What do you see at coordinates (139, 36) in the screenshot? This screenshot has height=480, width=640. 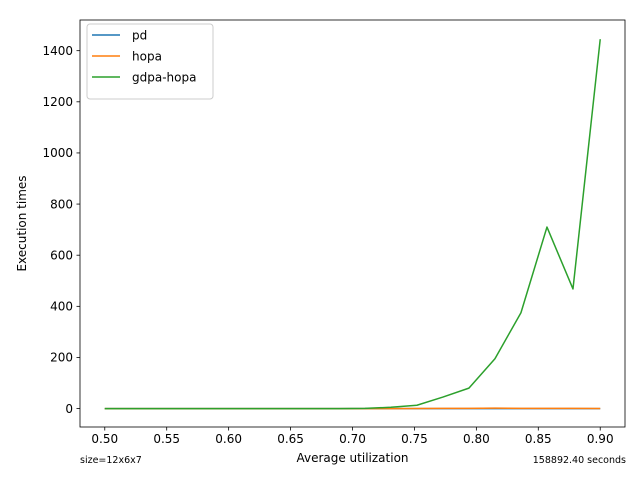 I see `legend-label-1: pd` at bounding box center [139, 36].